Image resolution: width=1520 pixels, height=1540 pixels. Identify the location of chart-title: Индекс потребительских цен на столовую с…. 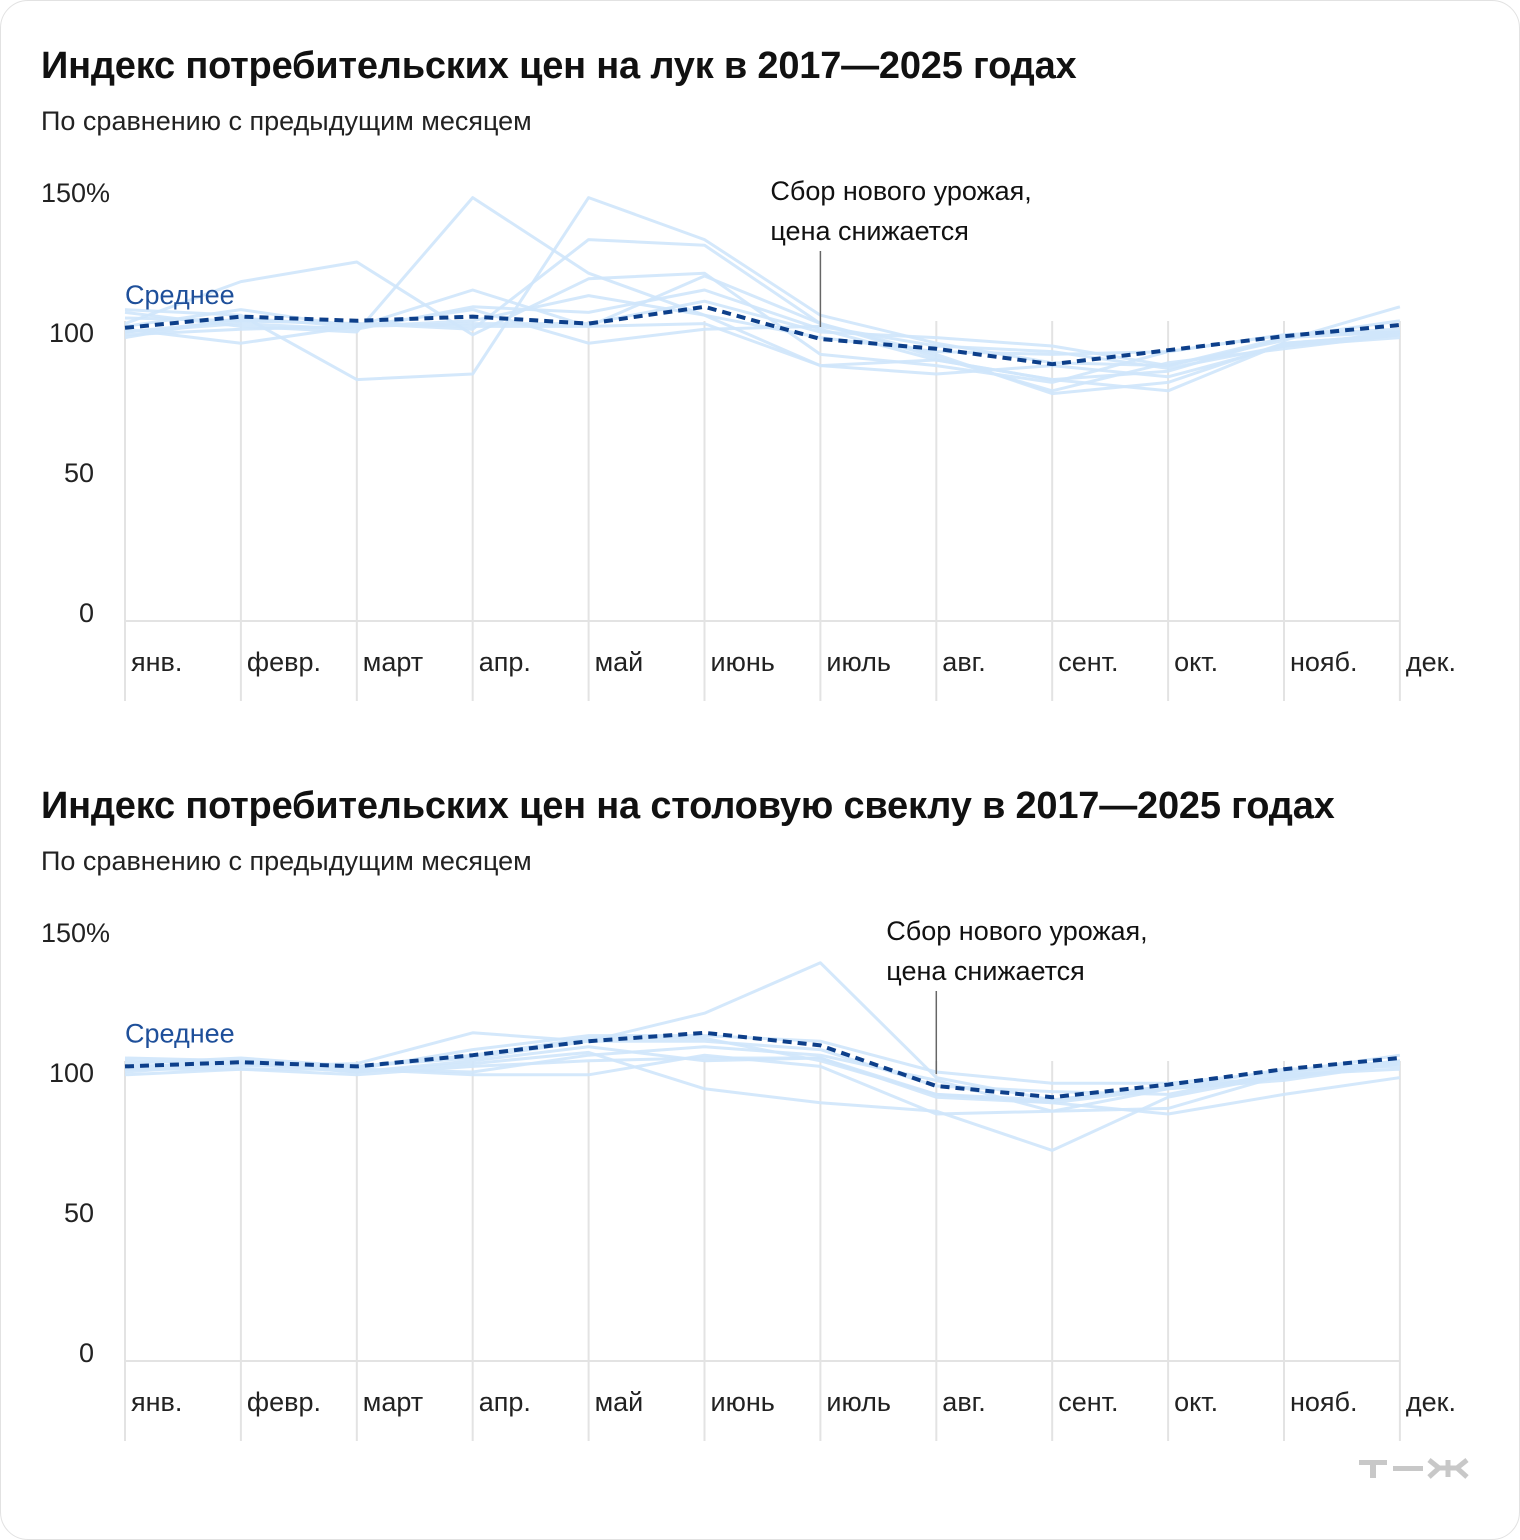
(688, 806).